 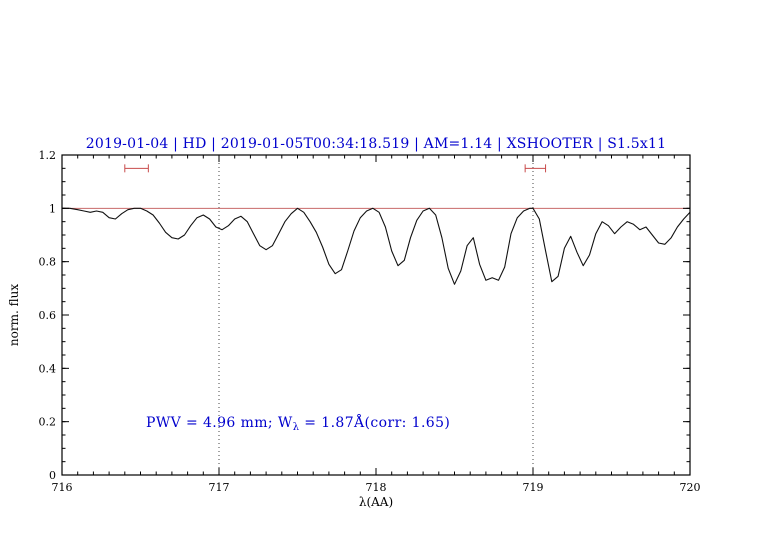 What do you see at coordinates (52, 208) in the screenshot?
I see `y-tick-label: 1` at bounding box center [52, 208].